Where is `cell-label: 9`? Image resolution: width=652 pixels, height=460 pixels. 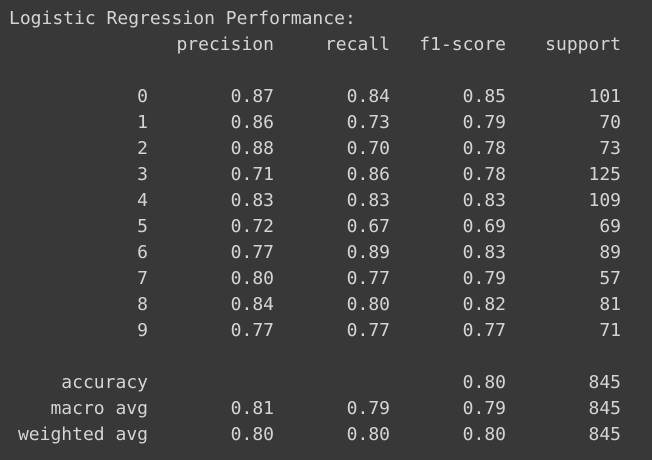 cell-label: 9 is located at coordinates (142, 330).